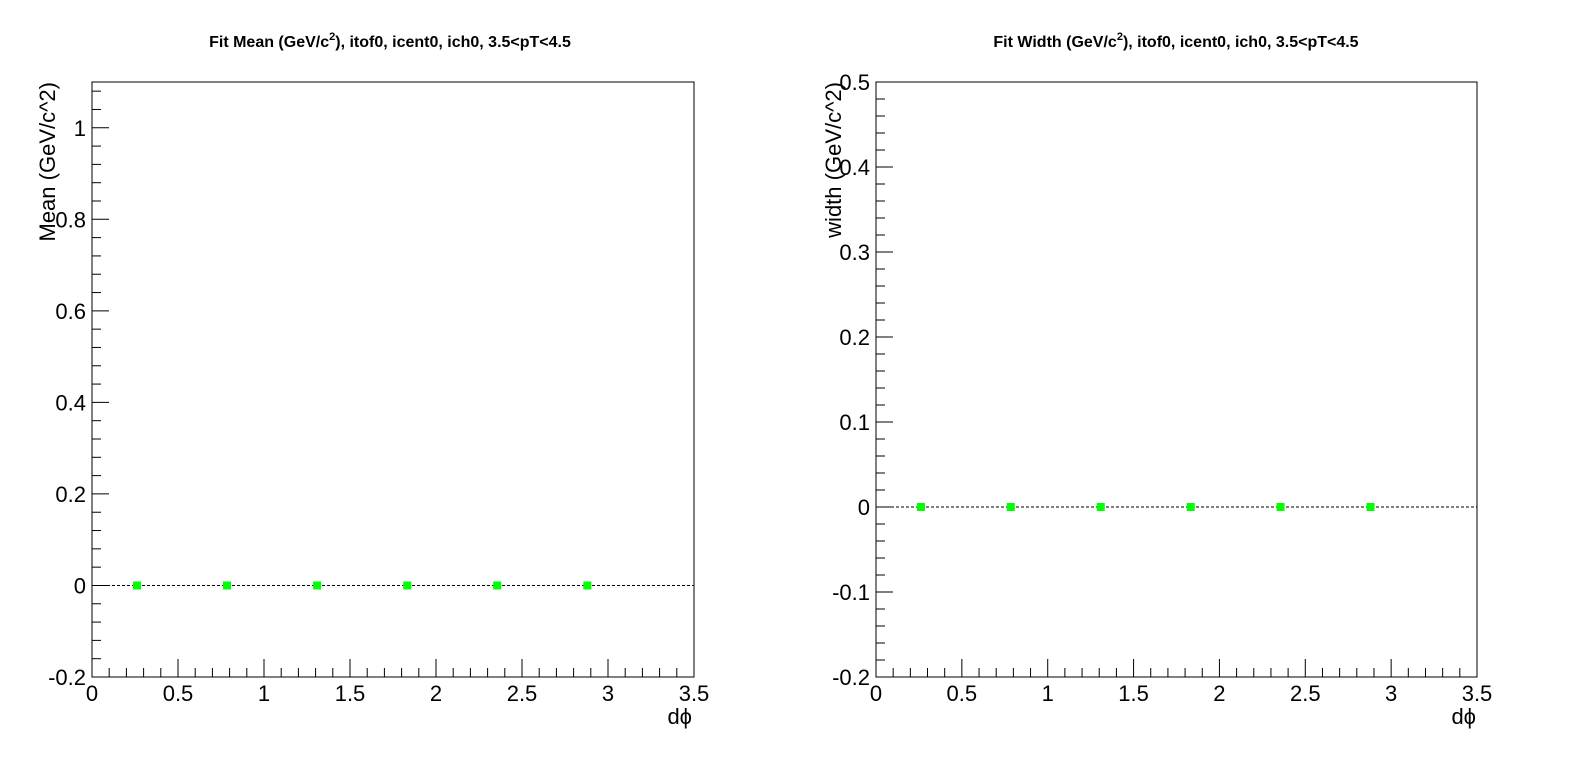 The height and width of the screenshot is (772, 1596). Describe the element at coordinates (522, 693) in the screenshot. I see `mean-x-tick-label: 2.5` at that location.